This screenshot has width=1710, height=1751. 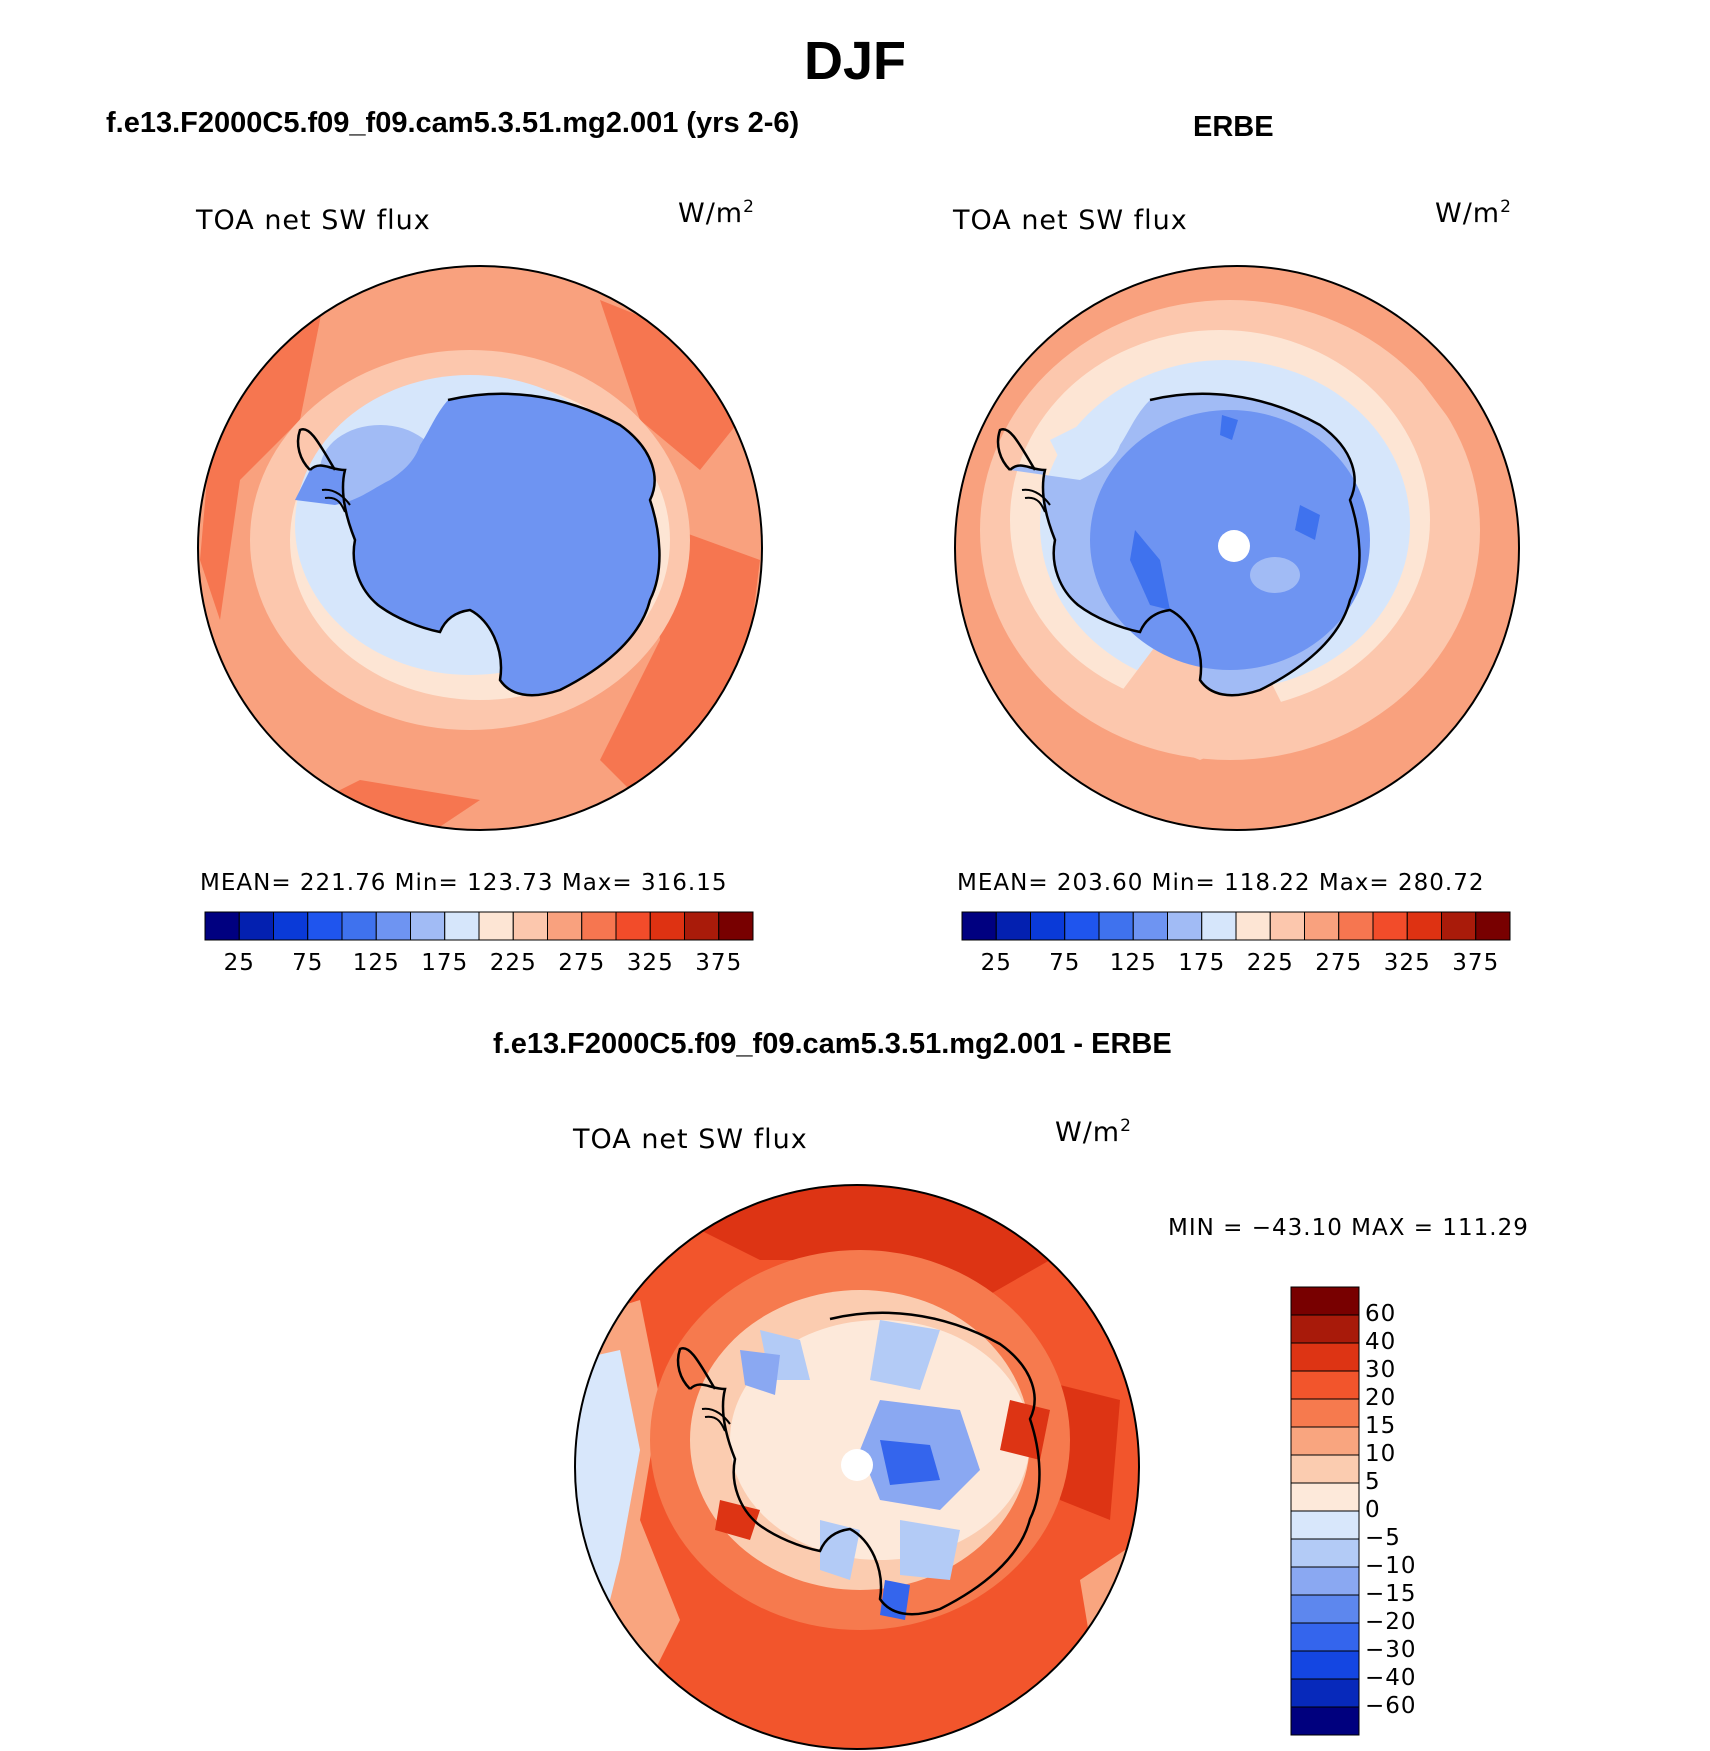 I want to click on model-variable-label: TOA net SW flux, so click(x=313, y=220).